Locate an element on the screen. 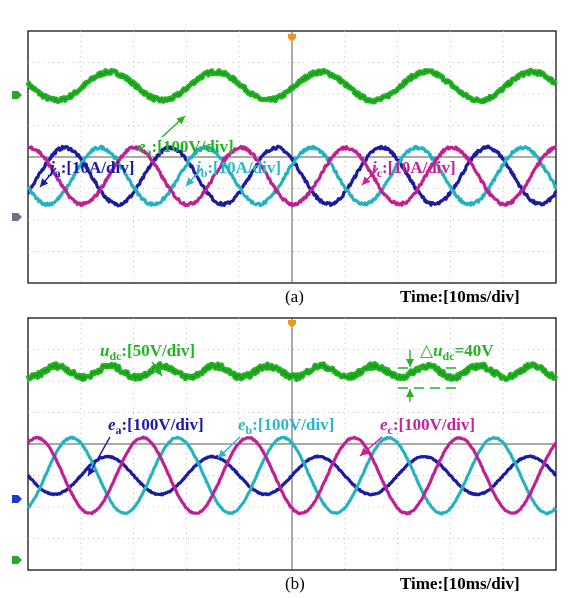  panel-a-caption: (a) is located at coordinates (294, 296).